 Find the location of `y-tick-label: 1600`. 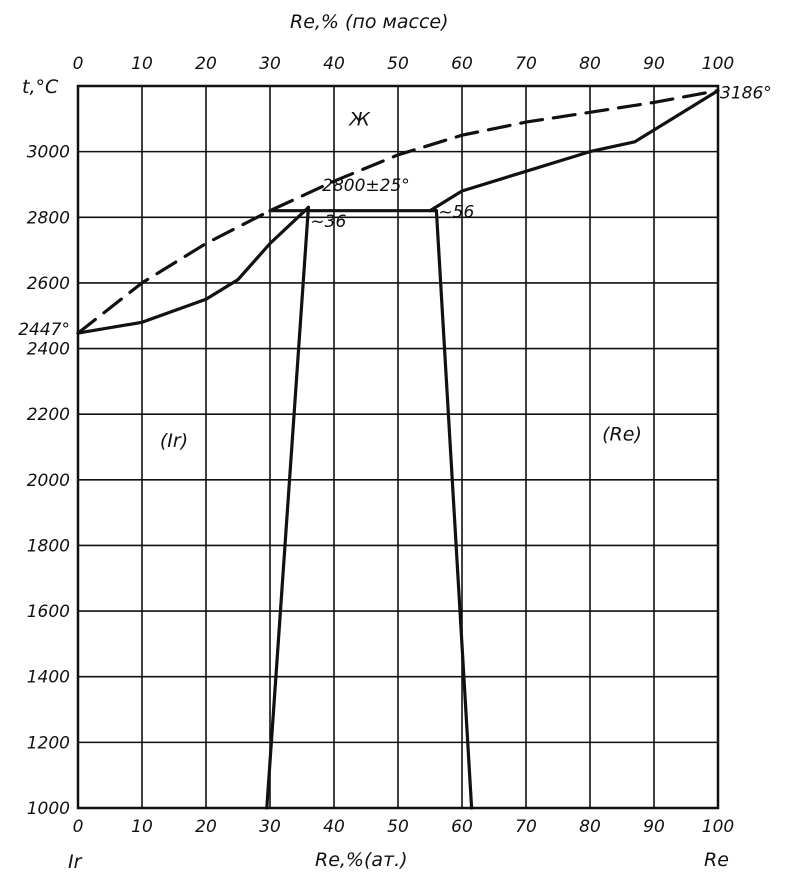

y-tick-label: 1600 is located at coordinates (48, 612).